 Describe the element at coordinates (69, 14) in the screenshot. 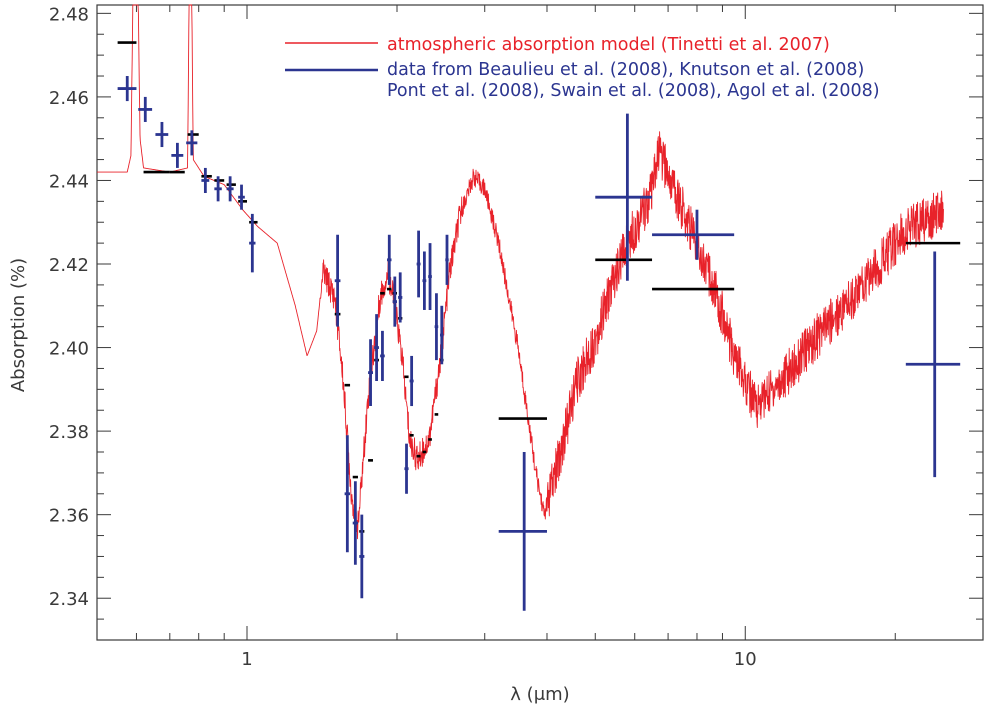

I see `y-tick-label: 2.48` at that location.